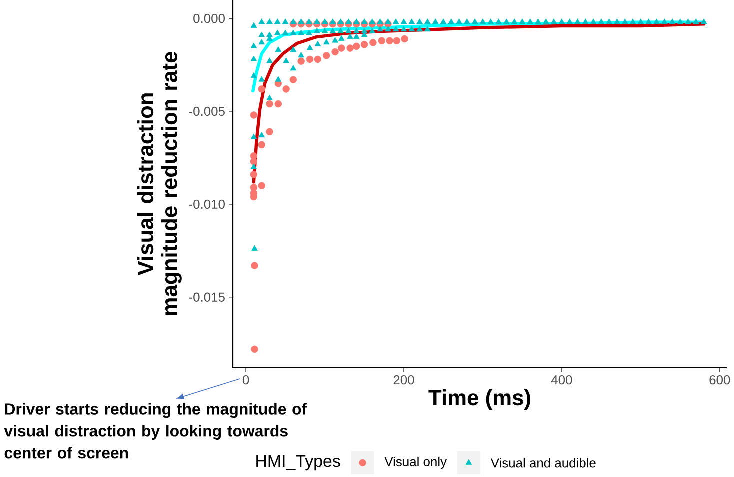 This screenshot has height=477, width=734. I want to click on y-tick-label: -0.015, so click(207, 297).